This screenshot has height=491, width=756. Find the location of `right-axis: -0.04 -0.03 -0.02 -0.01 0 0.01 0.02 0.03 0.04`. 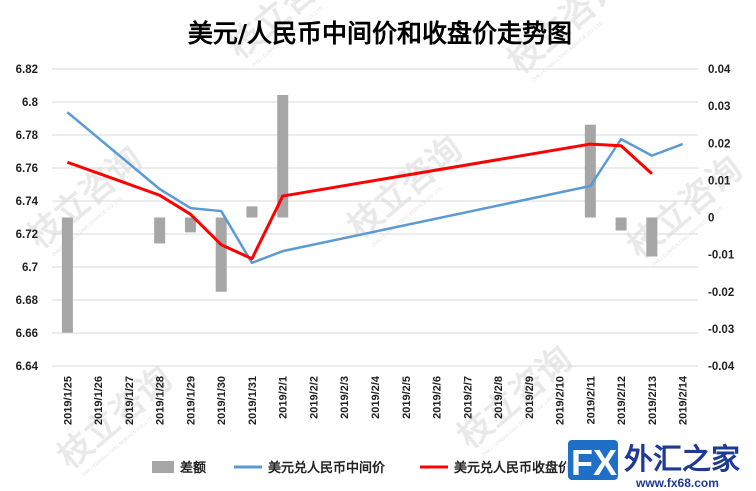

right-axis: -0.04 -0.03 -0.02 -0.01 0 0.01 0.02 0.03 0.04 is located at coordinates (721, 218).